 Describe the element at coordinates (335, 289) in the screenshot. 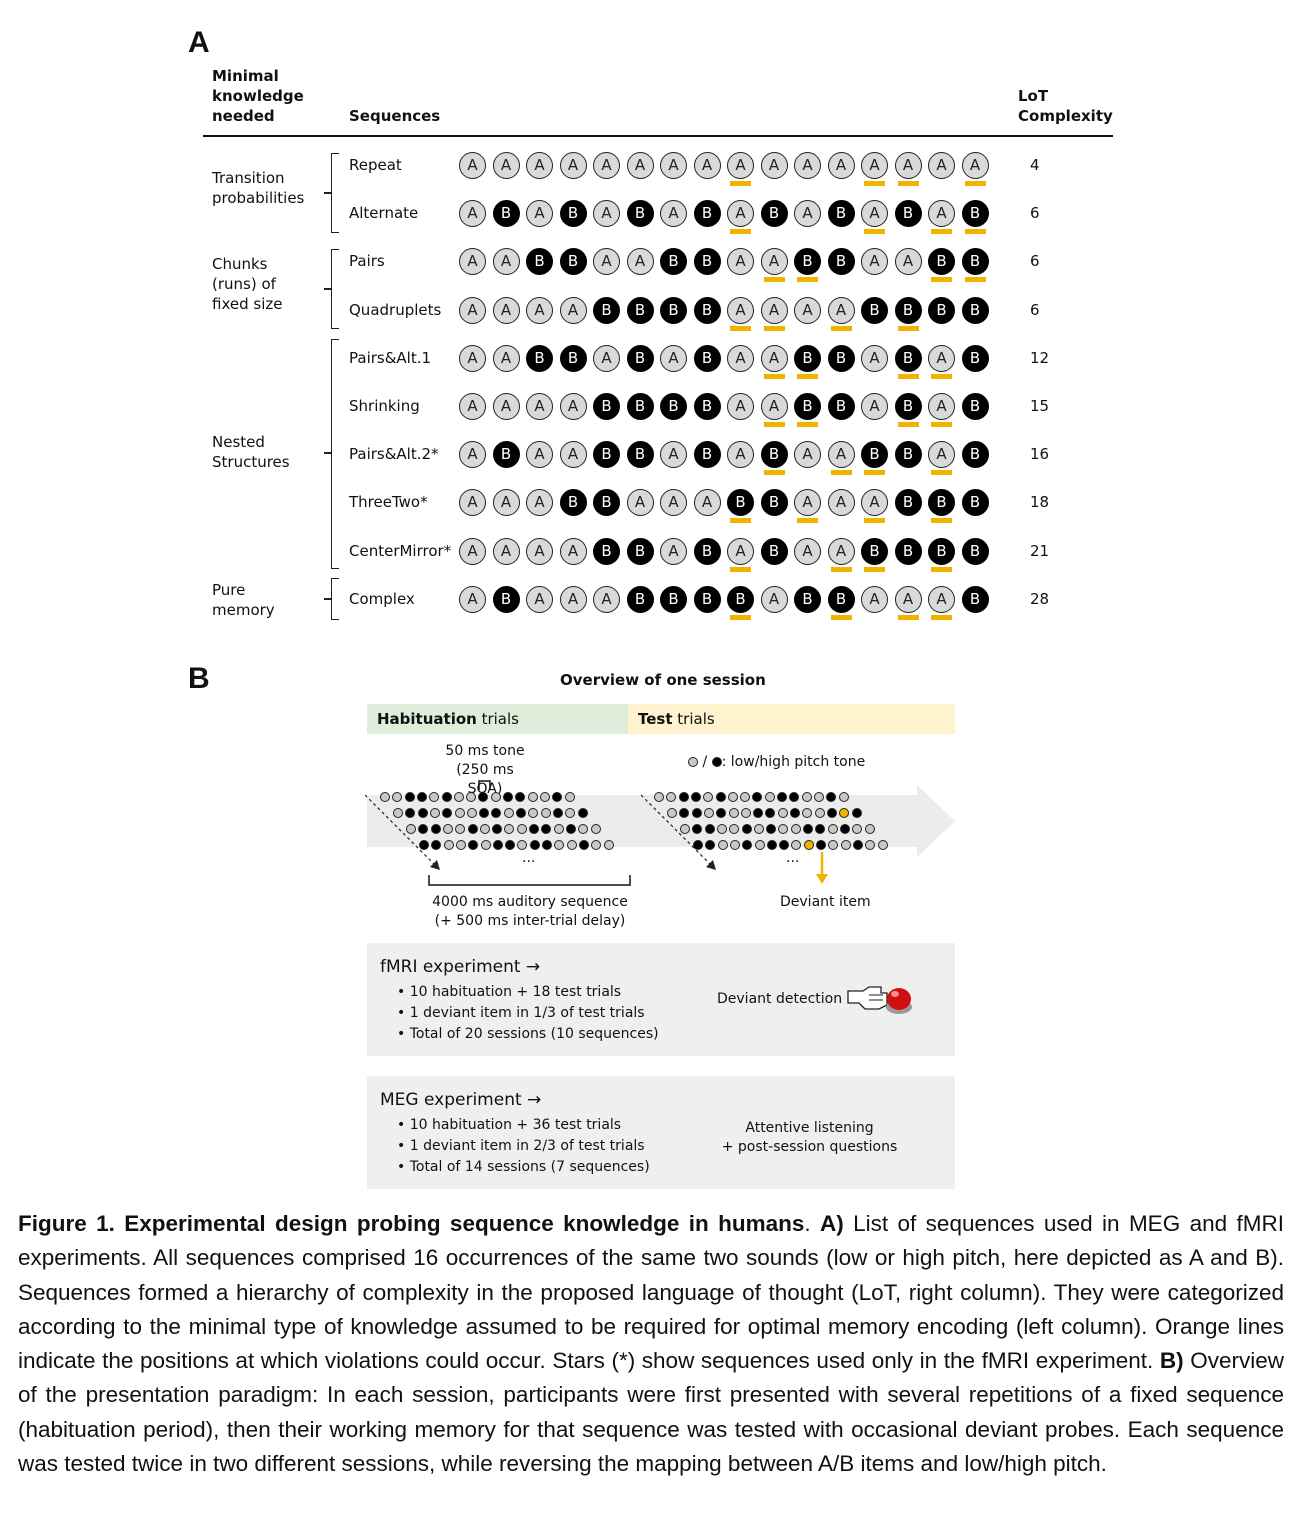

I see `bracket-chunks` at that location.